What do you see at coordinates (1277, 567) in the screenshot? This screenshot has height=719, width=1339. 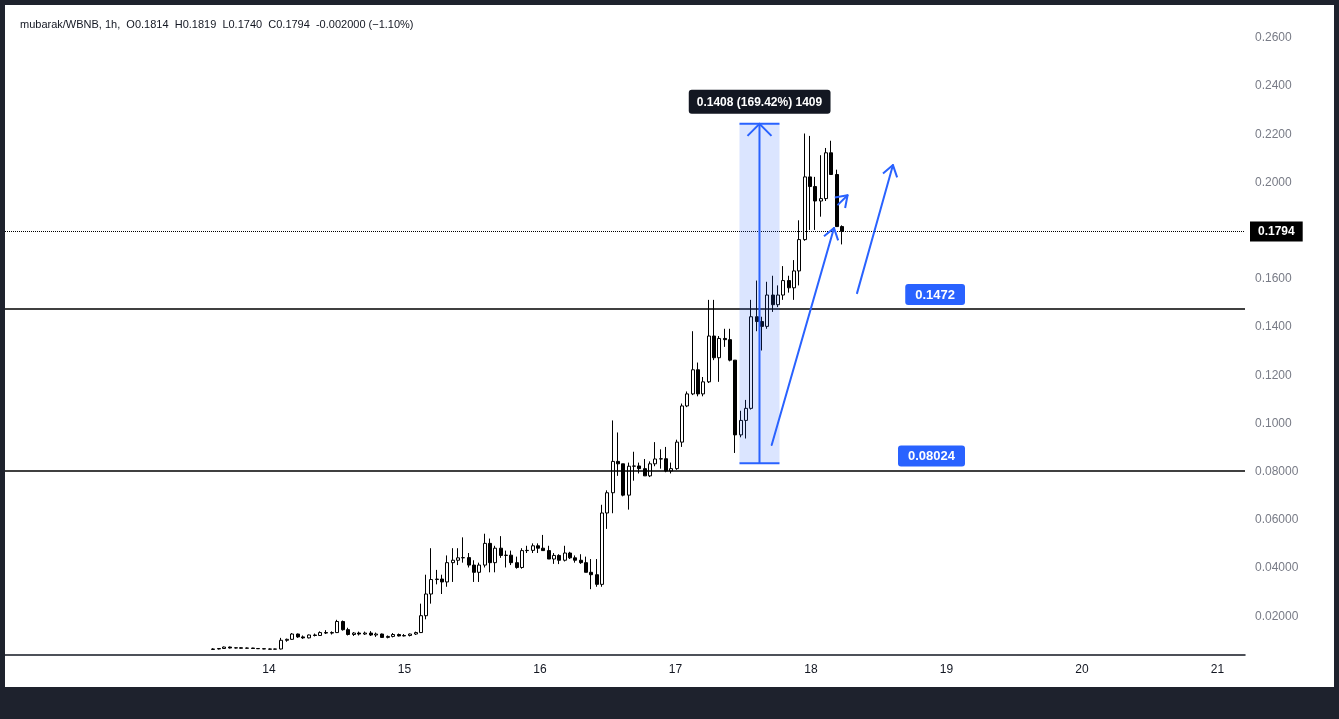 I see `y-tick-label: 0.04000` at bounding box center [1277, 567].